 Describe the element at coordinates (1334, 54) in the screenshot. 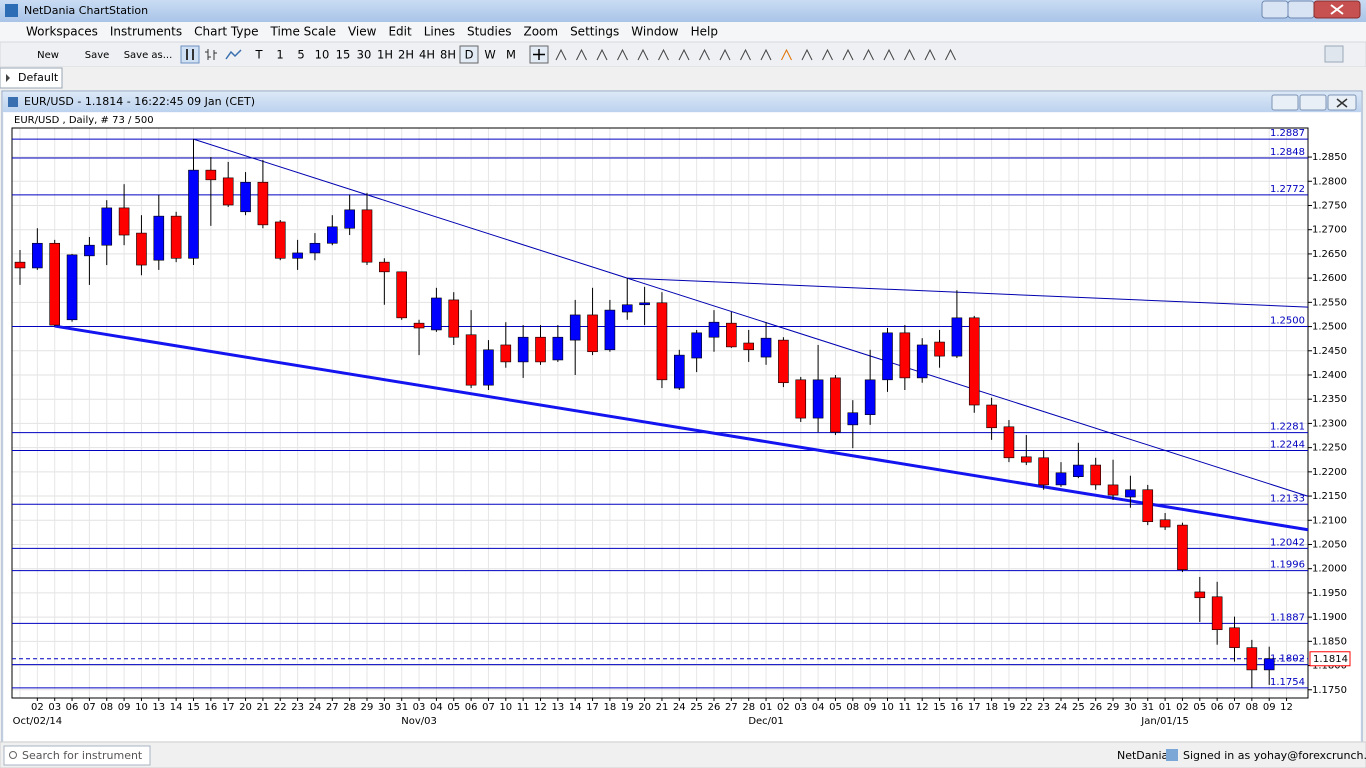

I see `panel-toggle` at that location.